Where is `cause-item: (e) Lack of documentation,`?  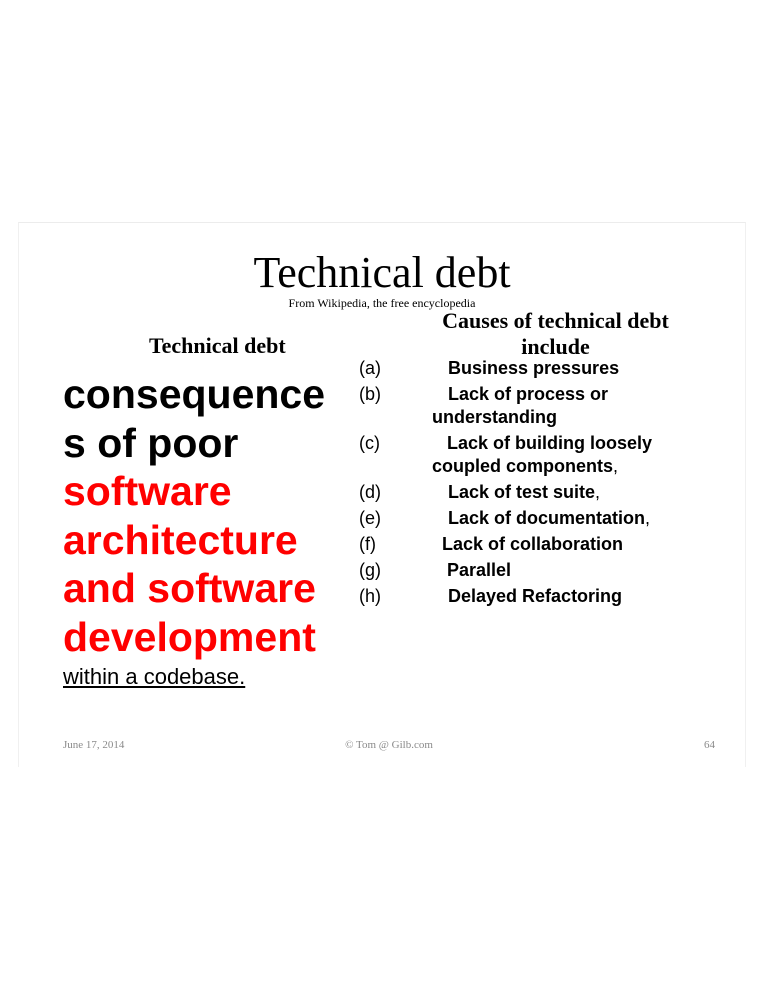 cause-item: (e) Lack of documentation, is located at coordinates (549, 518).